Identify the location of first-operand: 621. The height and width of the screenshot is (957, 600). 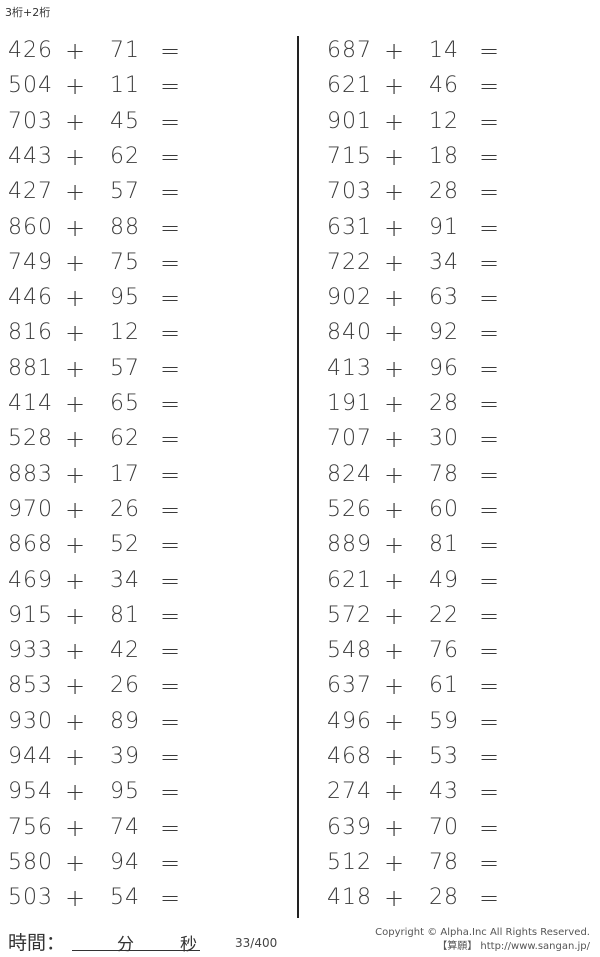
(349, 580).